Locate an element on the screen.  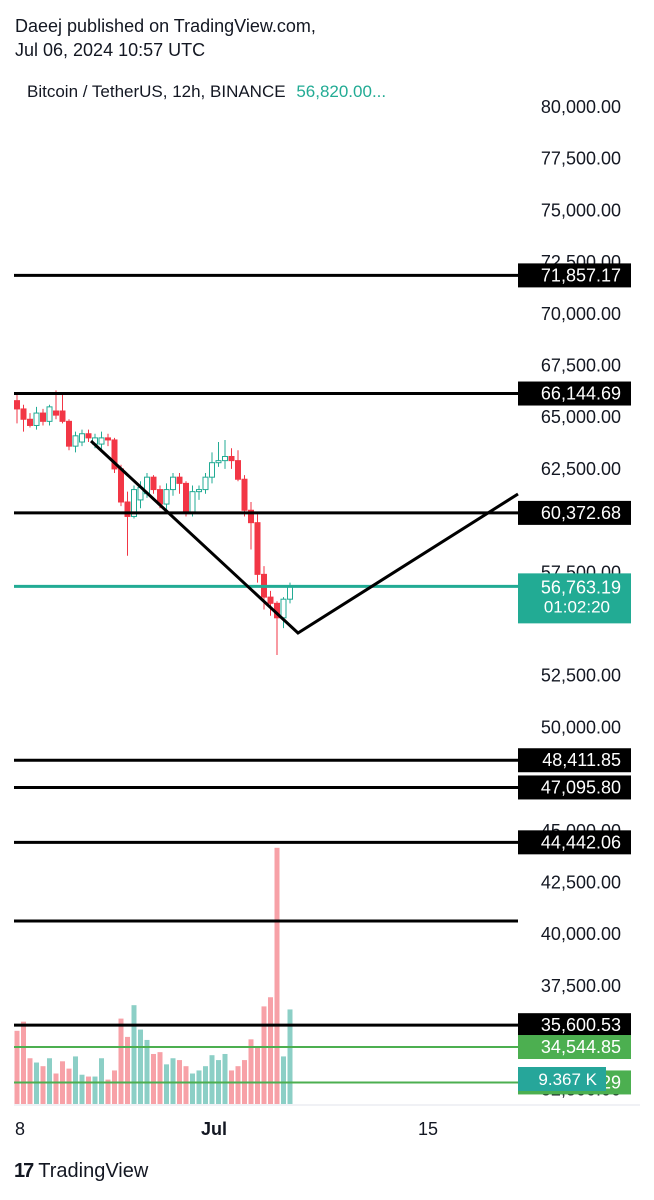
y-tick-label: 80,000.00 is located at coordinates (581, 107).